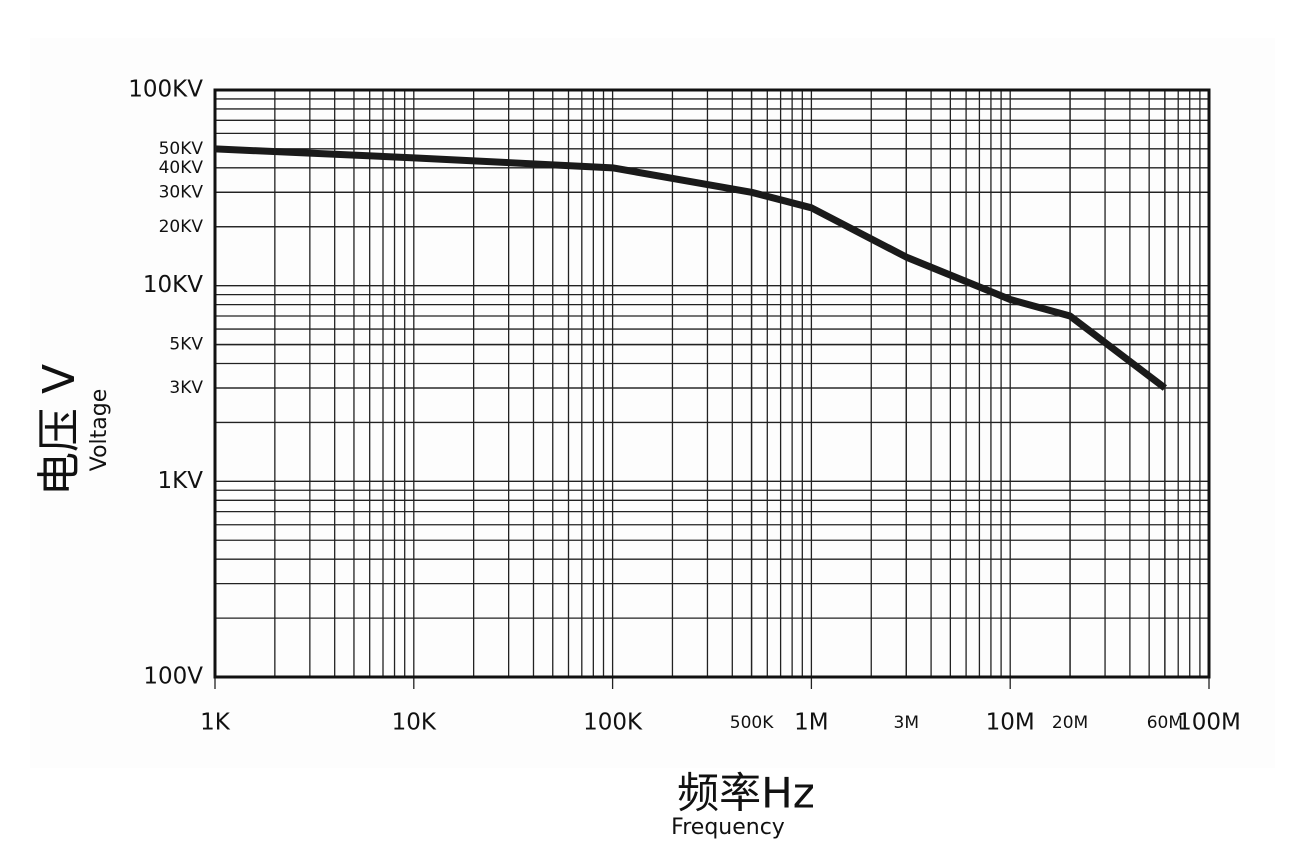  I want to click on x-tick-label: 1M, so click(811, 723).